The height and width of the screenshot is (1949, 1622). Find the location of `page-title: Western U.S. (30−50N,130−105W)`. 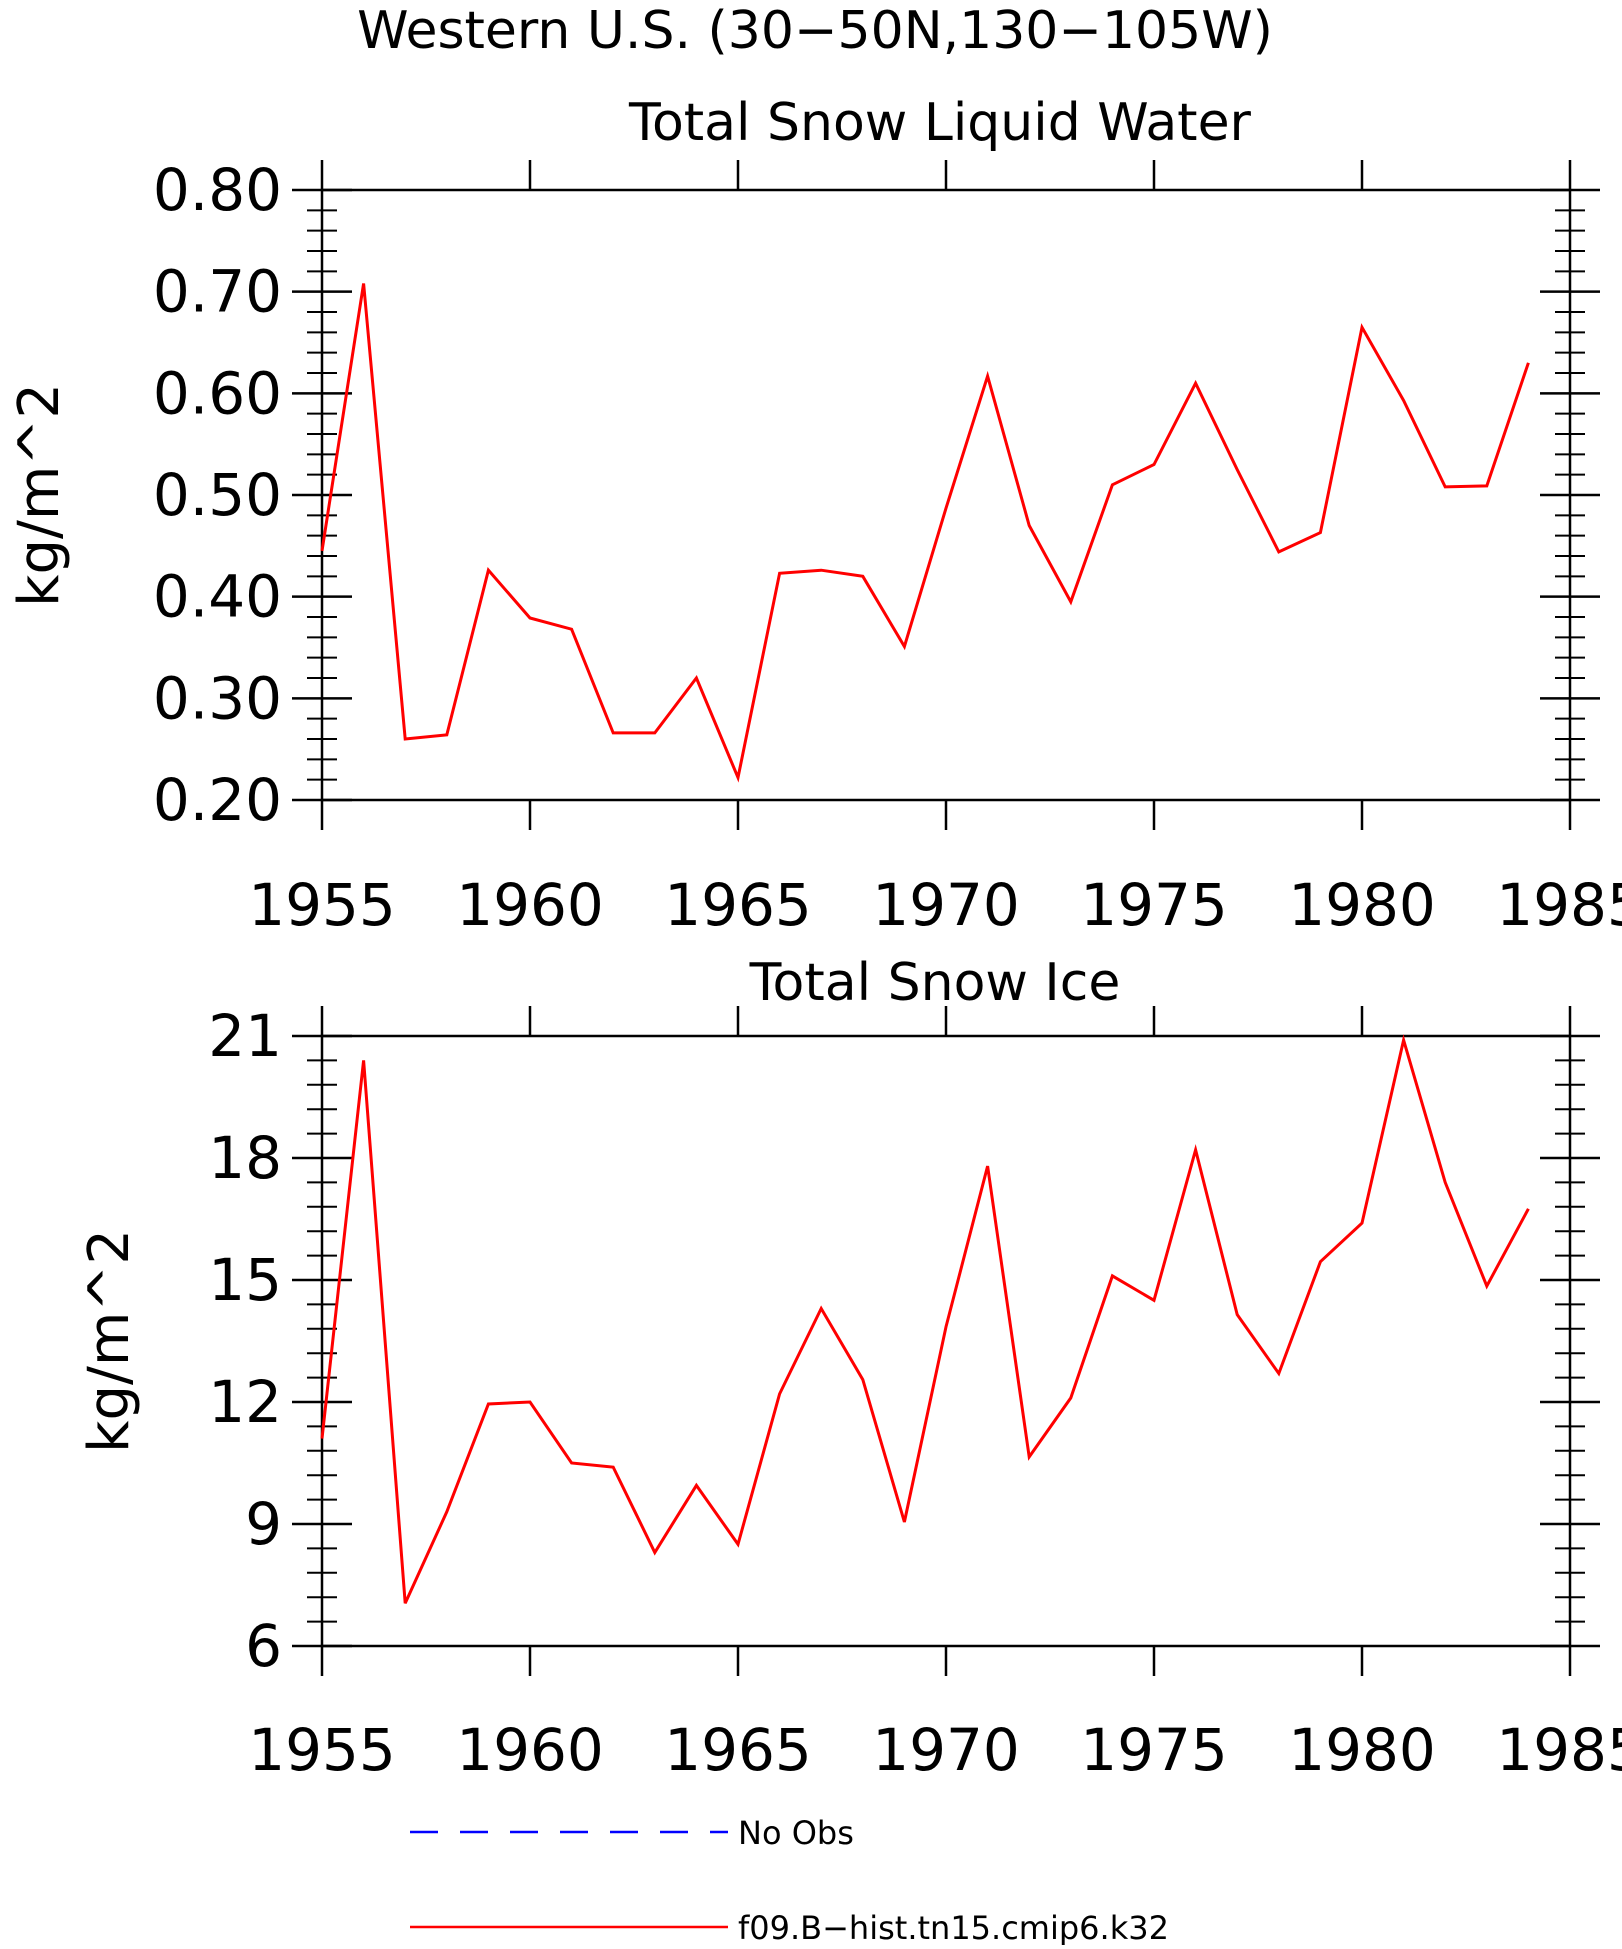

page-title: Western U.S. (30−50N,130−105W) is located at coordinates (815, 31).